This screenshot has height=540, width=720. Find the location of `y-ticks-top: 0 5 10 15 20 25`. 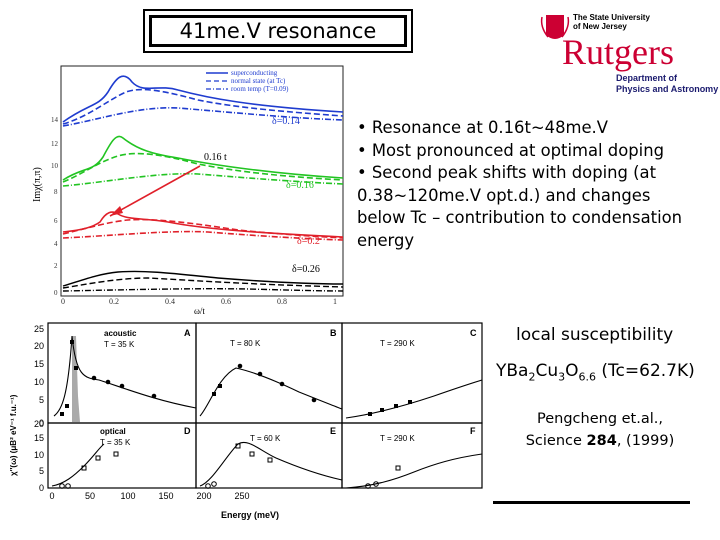

y-ticks-top: 0 5 10 15 20 25 is located at coordinates (39, 376).